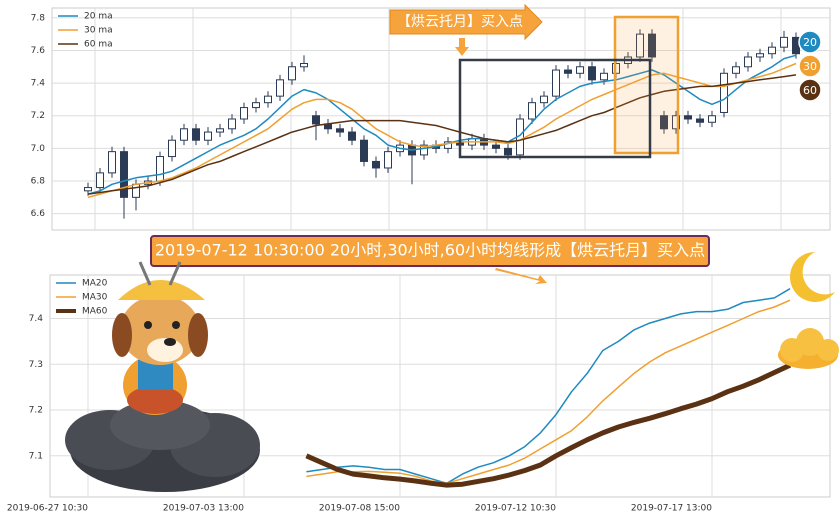 This screenshot has height=520, width=839. I want to click on legend-label: MA30, so click(95, 298).